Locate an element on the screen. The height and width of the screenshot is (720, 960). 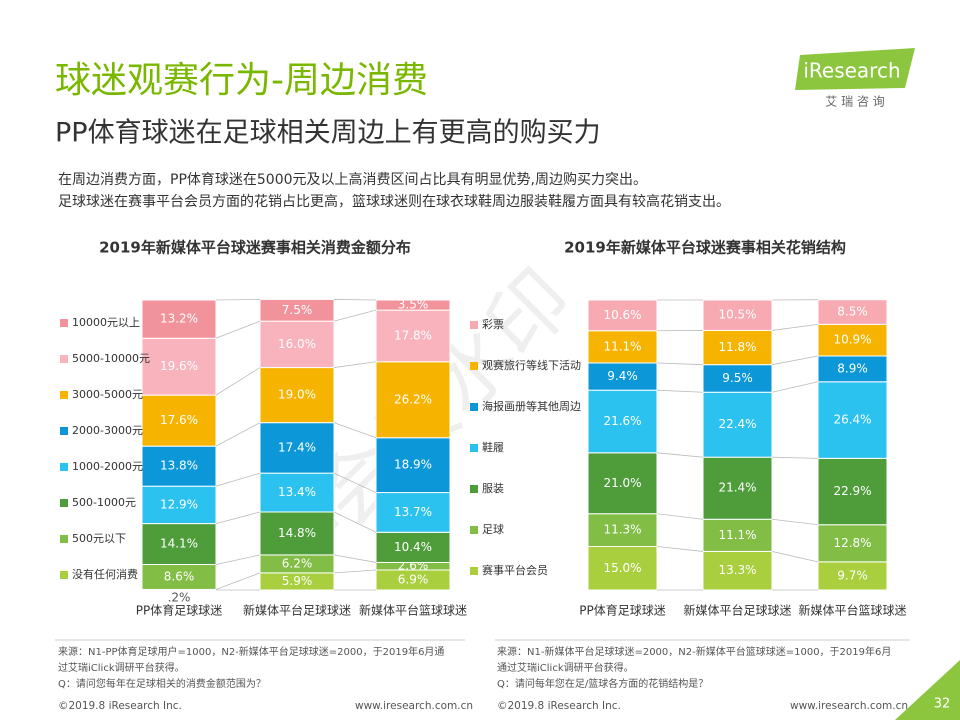
value-label: 14.8% is located at coordinates (297, 533).